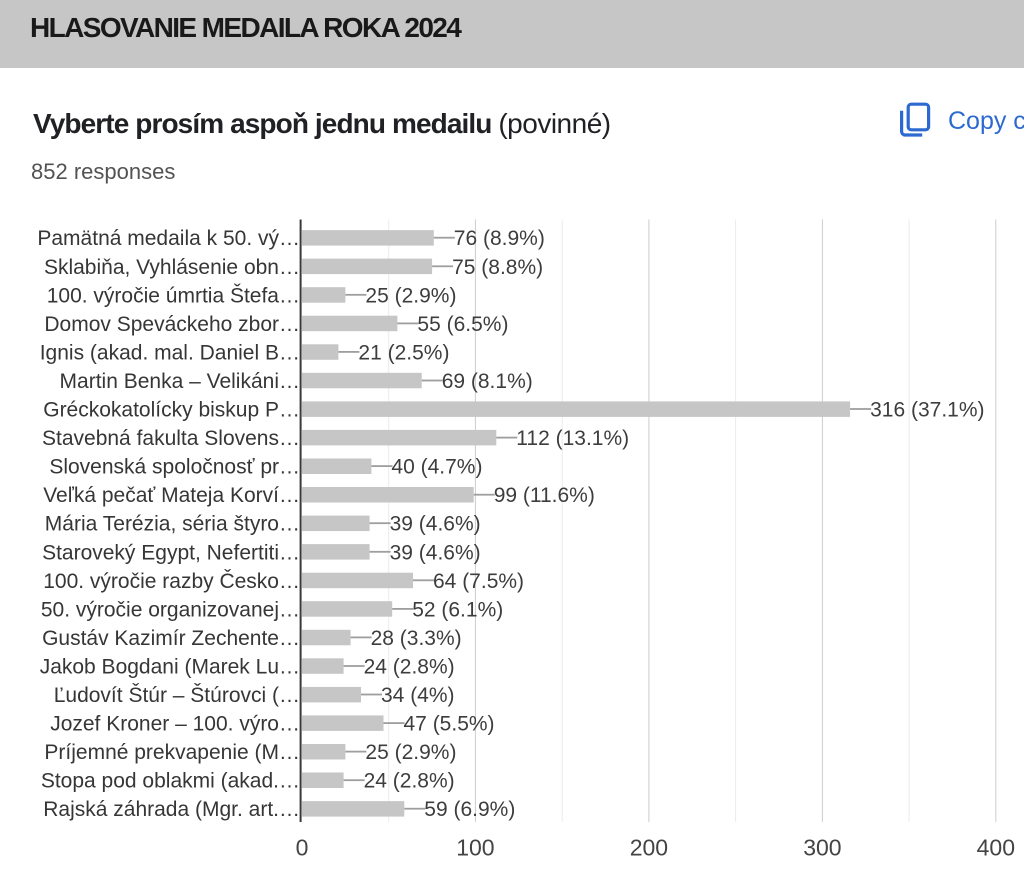 The image size is (1024, 872). What do you see at coordinates (996, 848) in the screenshot?
I see `svg-text: 400` at bounding box center [996, 848].